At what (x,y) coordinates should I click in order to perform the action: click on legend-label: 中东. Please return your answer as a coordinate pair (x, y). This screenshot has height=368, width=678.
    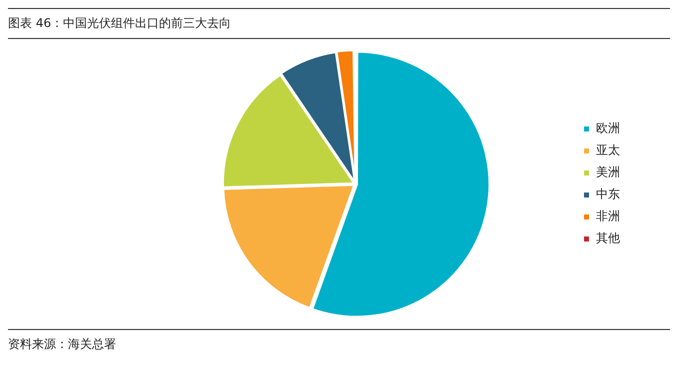
    Looking at the image, I should click on (608, 194).